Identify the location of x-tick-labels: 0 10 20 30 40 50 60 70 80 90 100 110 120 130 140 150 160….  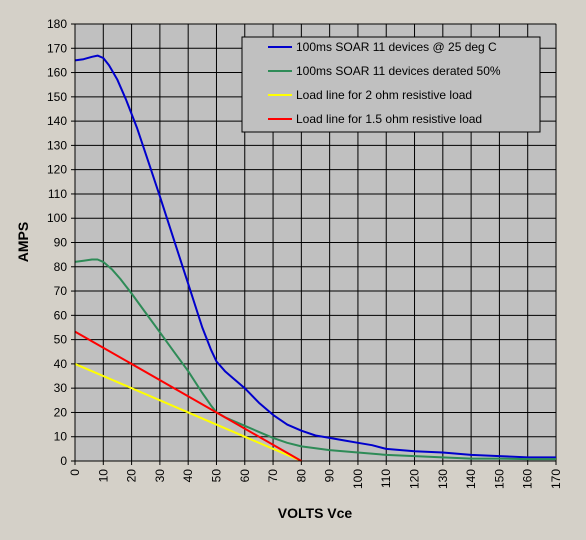
(315, 475).